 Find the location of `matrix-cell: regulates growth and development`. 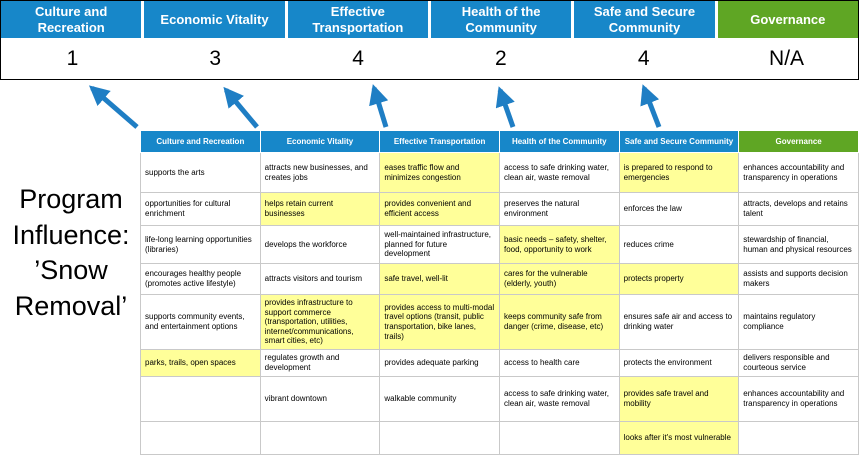

matrix-cell: regulates growth and development is located at coordinates (320, 363).